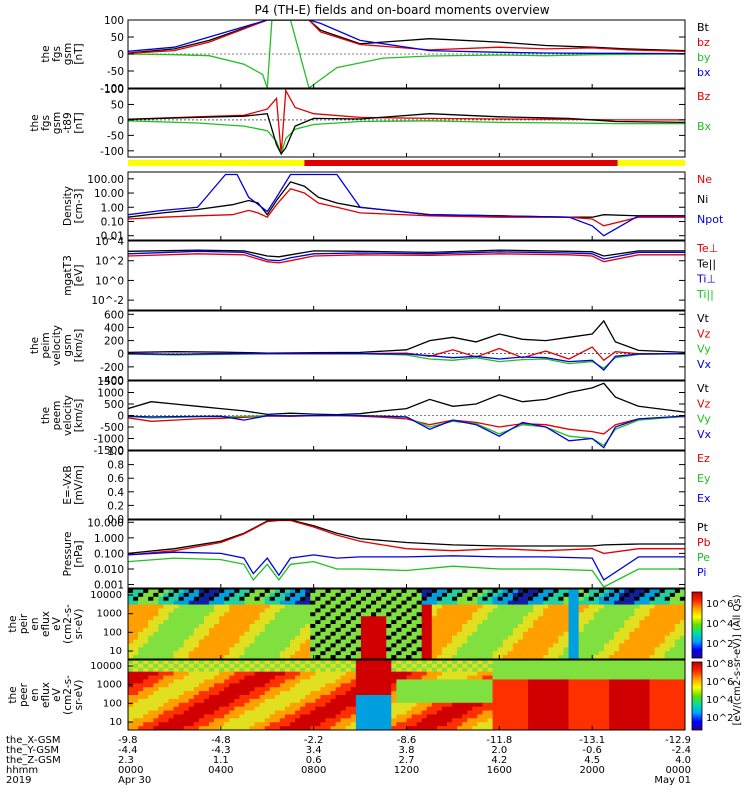  I want to click on series-line-vx, so click(406, 431).